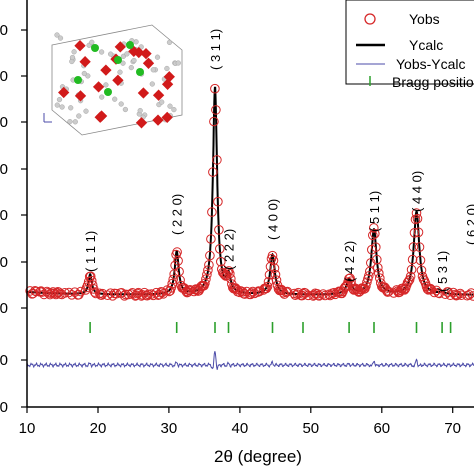 The width and height of the screenshot is (474, 474). What do you see at coordinates (229, 249) in the screenshot?
I see `peak-label: ( 2 2 2)` at bounding box center [229, 249].